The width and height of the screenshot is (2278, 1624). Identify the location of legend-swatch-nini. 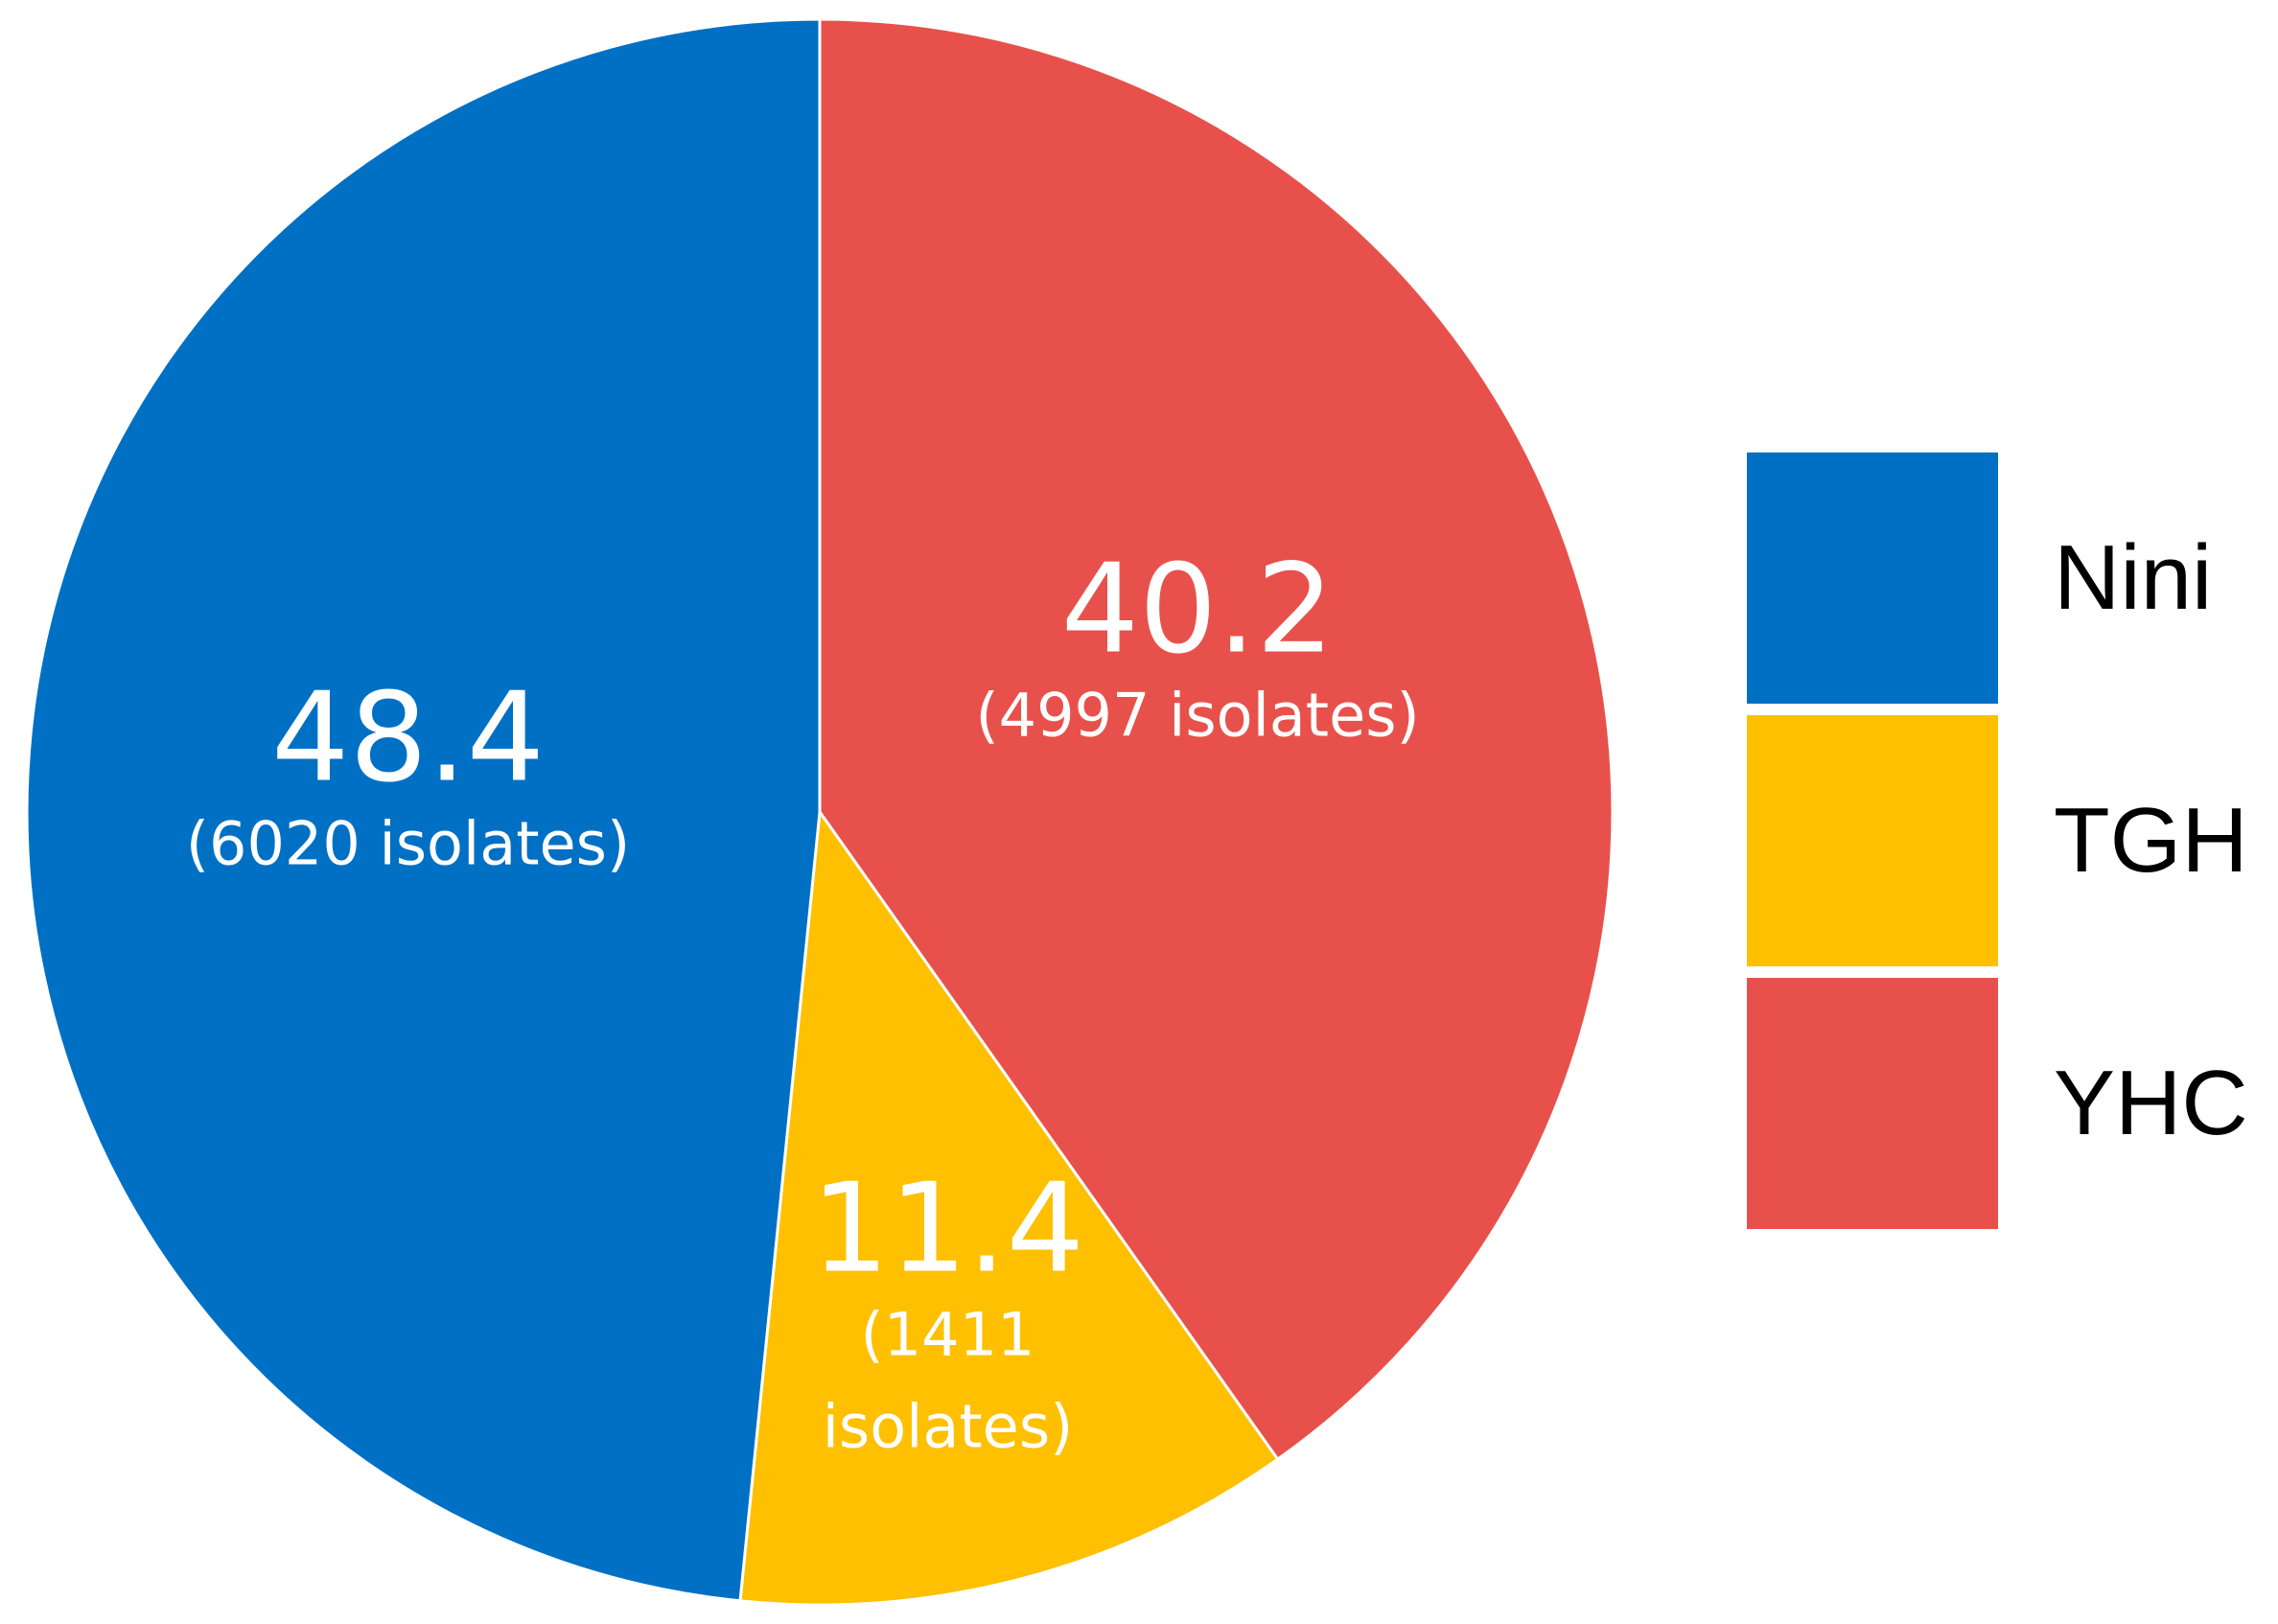
(1873, 578).